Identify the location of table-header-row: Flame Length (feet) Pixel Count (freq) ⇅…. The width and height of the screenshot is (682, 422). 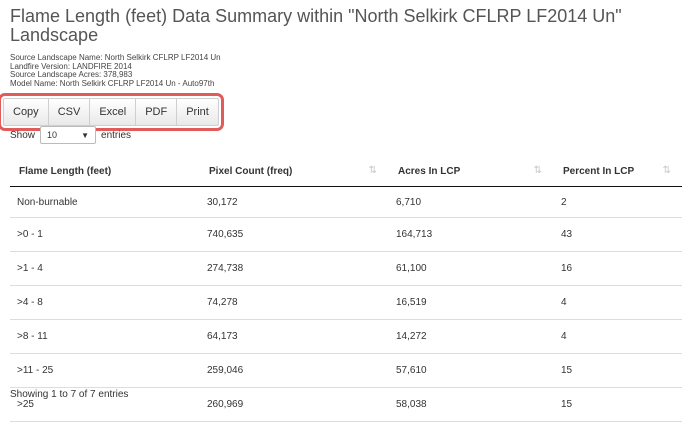
(346, 171).